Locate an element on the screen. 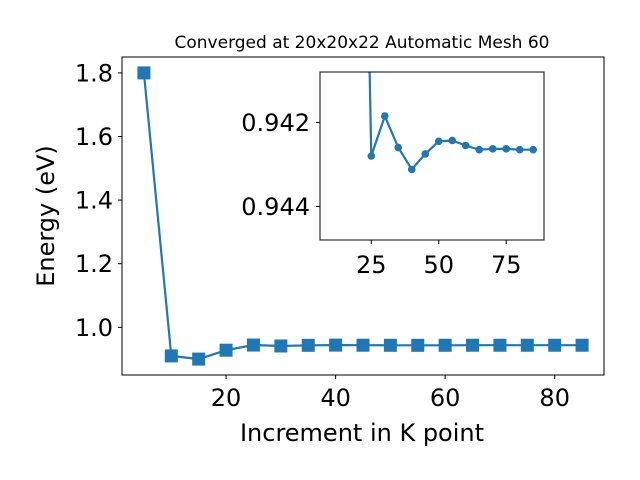 The height and width of the screenshot is (480, 640). x-tick-label: 60 is located at coordinates (445, 398).